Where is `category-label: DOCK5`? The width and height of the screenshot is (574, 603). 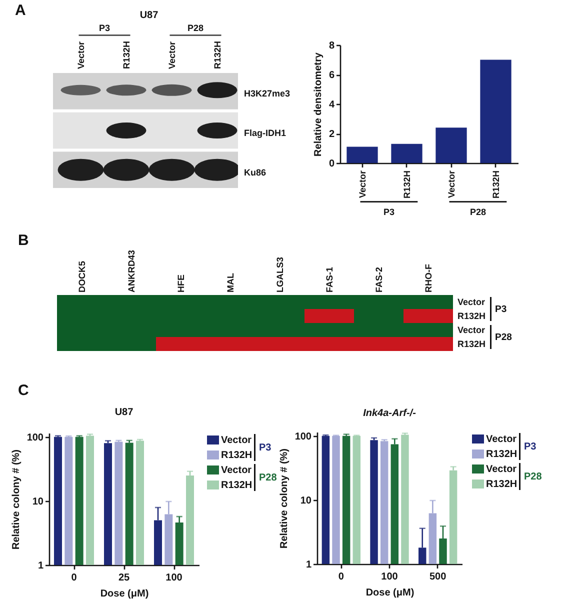 category-label: DOCK5 is located at coordinates (81, 276).